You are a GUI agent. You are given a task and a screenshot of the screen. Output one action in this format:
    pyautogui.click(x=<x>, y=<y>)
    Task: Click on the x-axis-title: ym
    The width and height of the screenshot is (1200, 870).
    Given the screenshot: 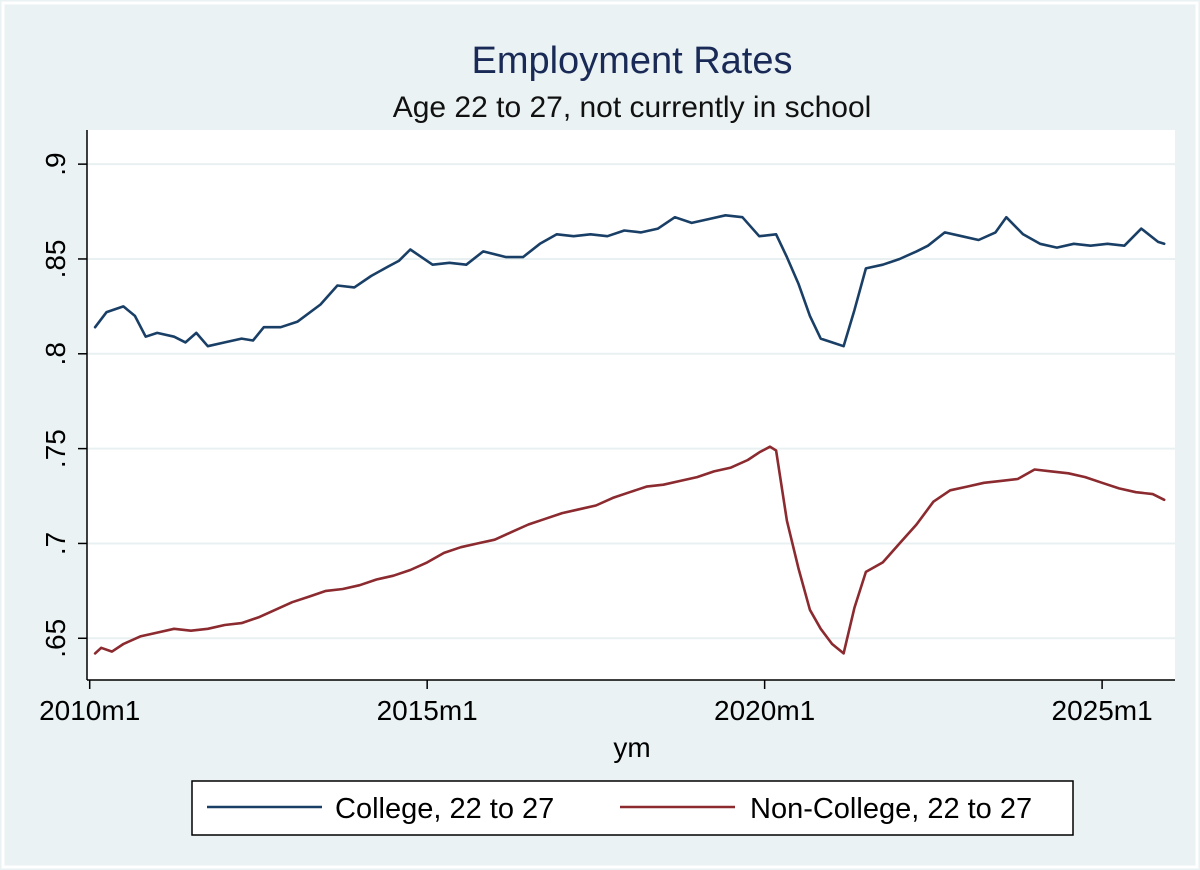 What is the action you would take?
    pyautogui.click(x=631, y=747)
    